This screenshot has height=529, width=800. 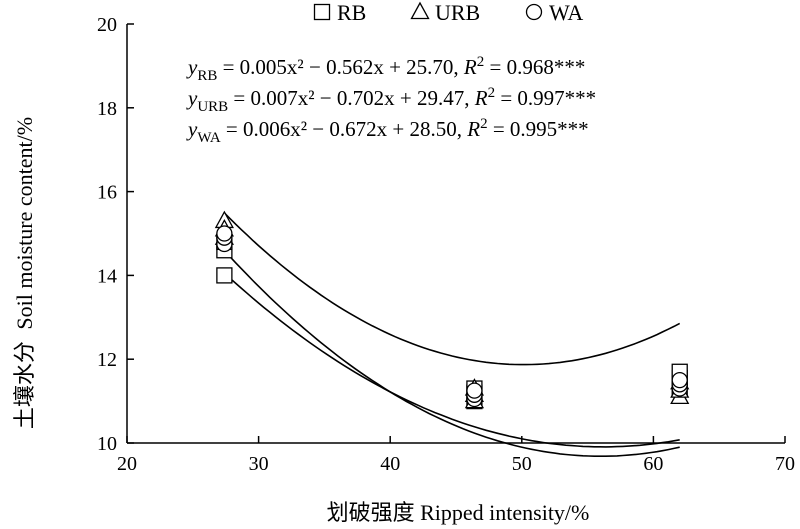 I want to click on x-tick-label: 70, so click(x=785, y=464).